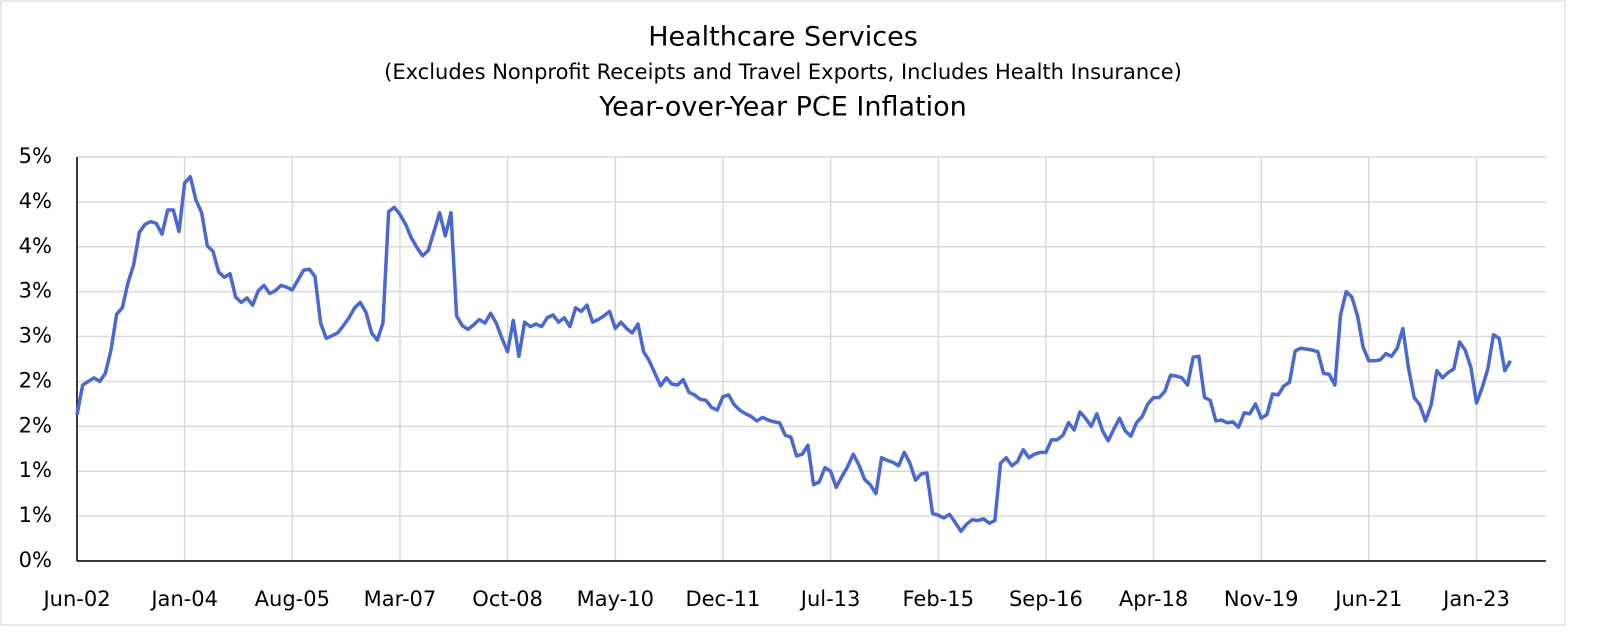  I want to click on x-tick-label: Nov-19, so click(1261, 599).